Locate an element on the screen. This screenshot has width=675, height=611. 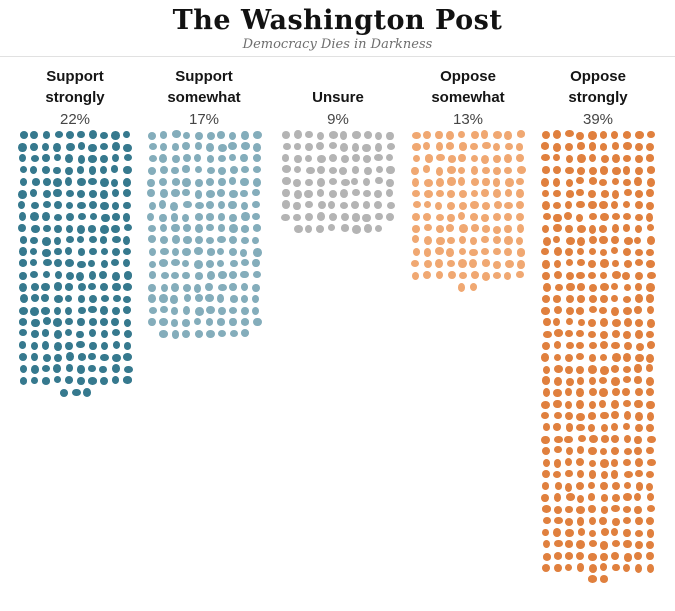
category-label-line: strongly is located at coordinates (75, 97).